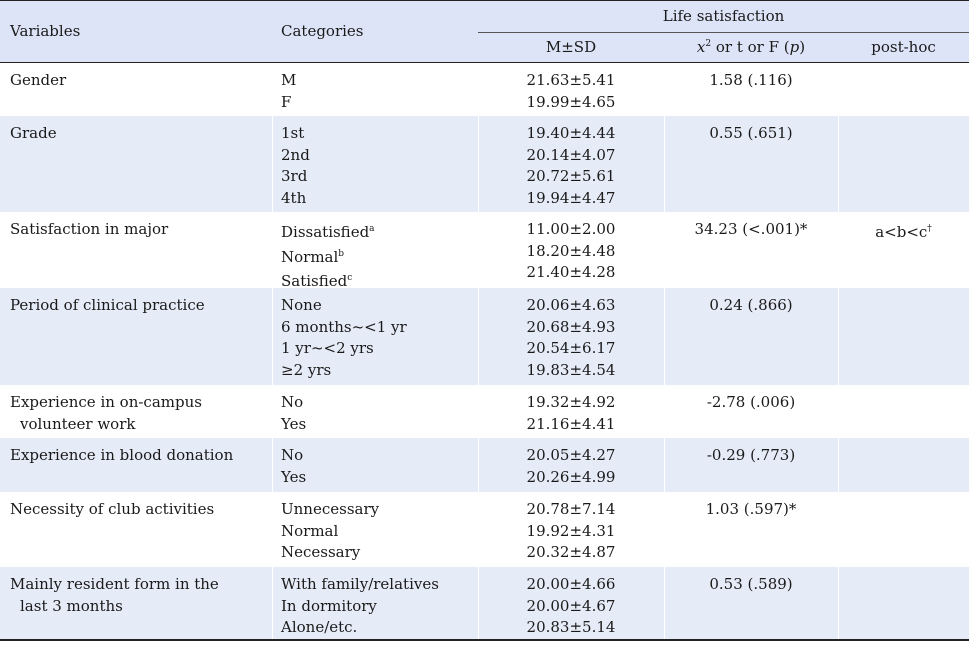  I want to click on msd-cell: 19.32±4.92 21.16±4.41, so click(571, 413).